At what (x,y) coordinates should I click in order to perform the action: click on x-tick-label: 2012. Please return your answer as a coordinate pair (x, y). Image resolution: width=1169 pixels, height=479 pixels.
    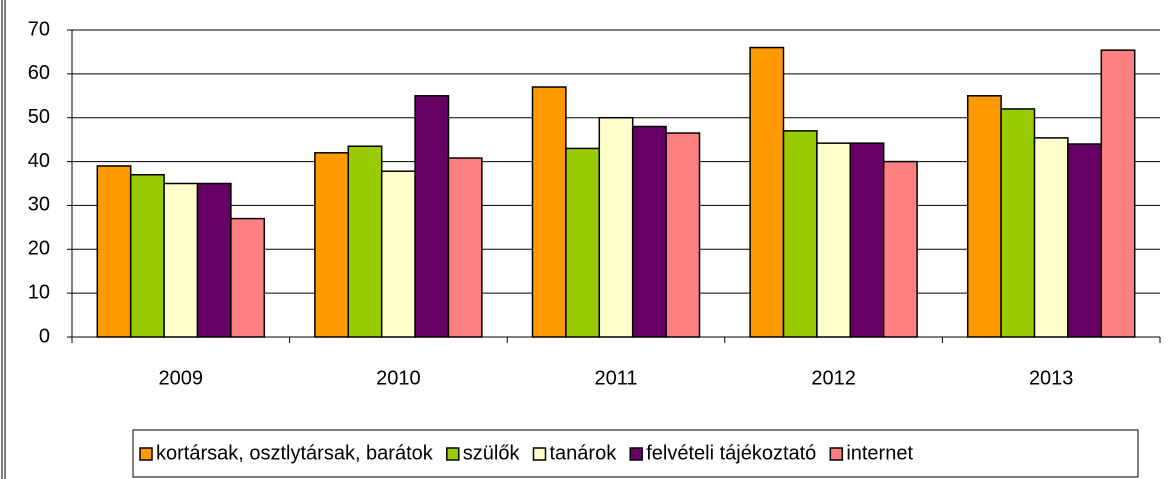
    Looking at the image, I should click on (833, 378).